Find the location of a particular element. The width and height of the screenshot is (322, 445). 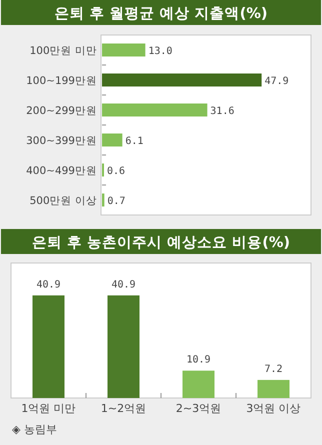

y-tick-label: 400~499만원 is located at coordinates (61, 171).